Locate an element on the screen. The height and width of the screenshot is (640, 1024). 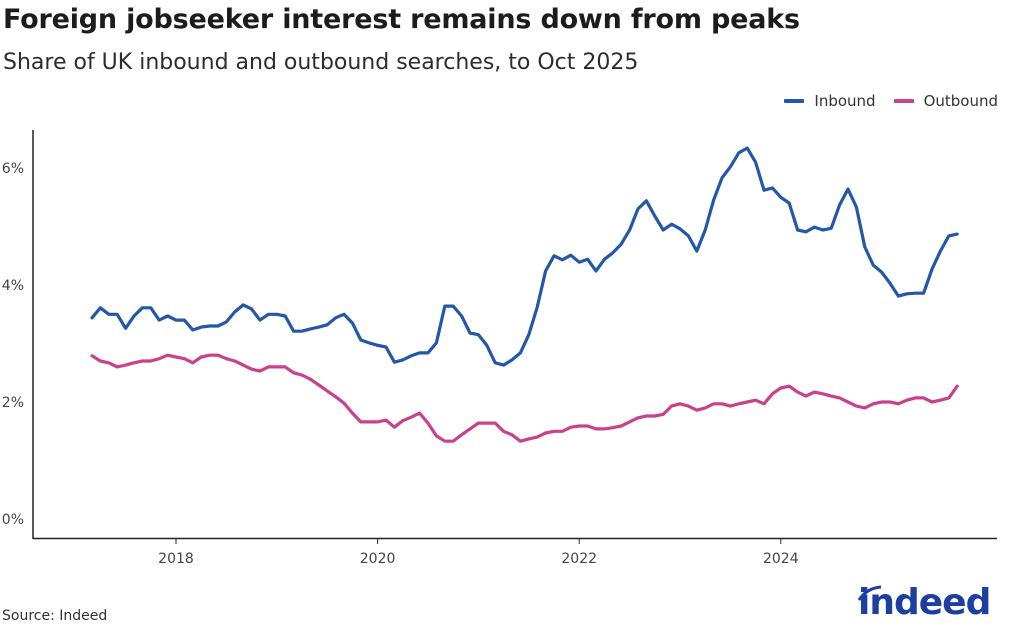
y-tick-label: 0% is located at coordinates (13, 520).